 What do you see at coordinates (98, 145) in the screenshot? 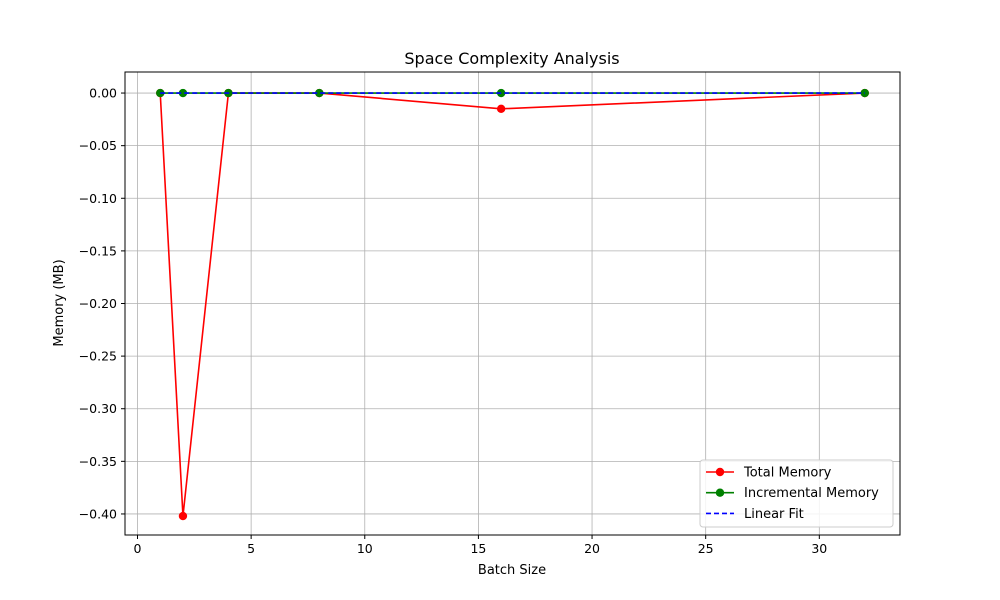
I see `y-tick-label: −0.05` at bounding box center [98, 145].